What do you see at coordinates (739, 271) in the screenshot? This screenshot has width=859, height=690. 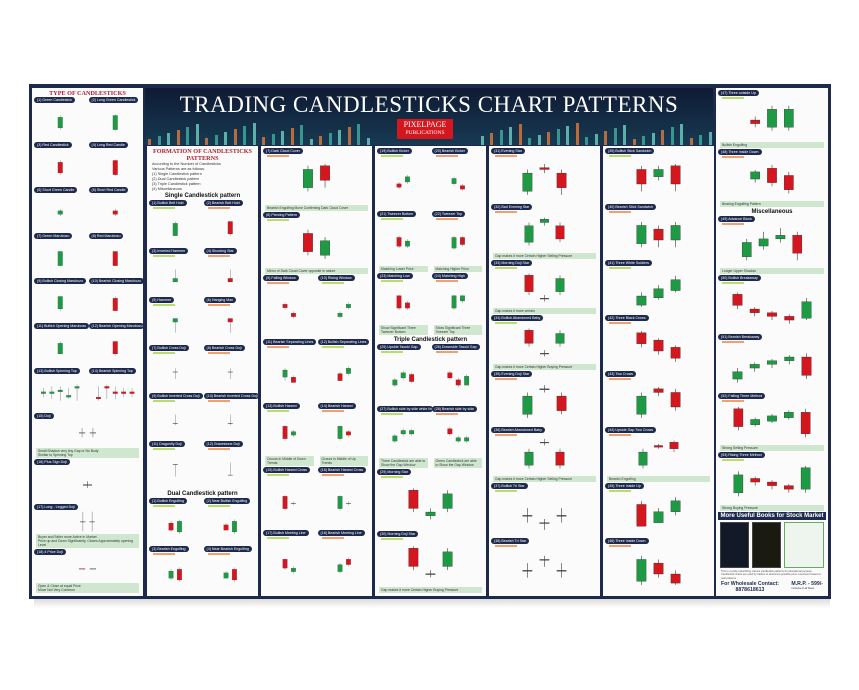 I see `note-line: Longer Upper Shadow` at bounding box center [739, 271].